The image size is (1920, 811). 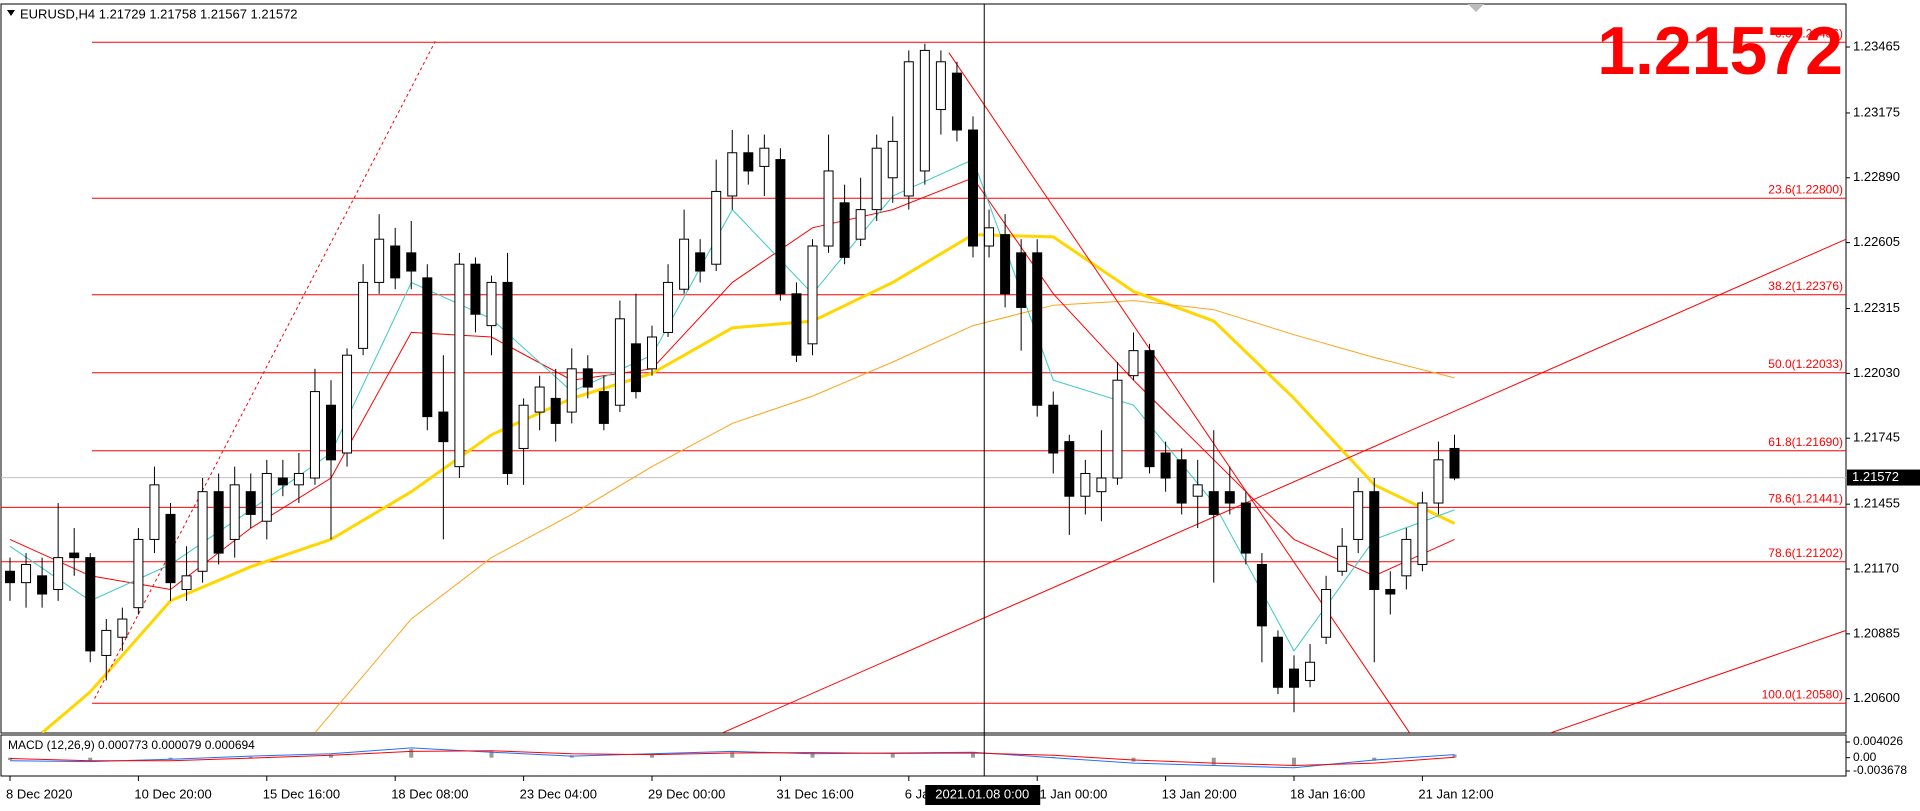 What do you see at coordinates (732, 758) in the screenshot?
I see `macd-main` at bounding box center [732, 758].